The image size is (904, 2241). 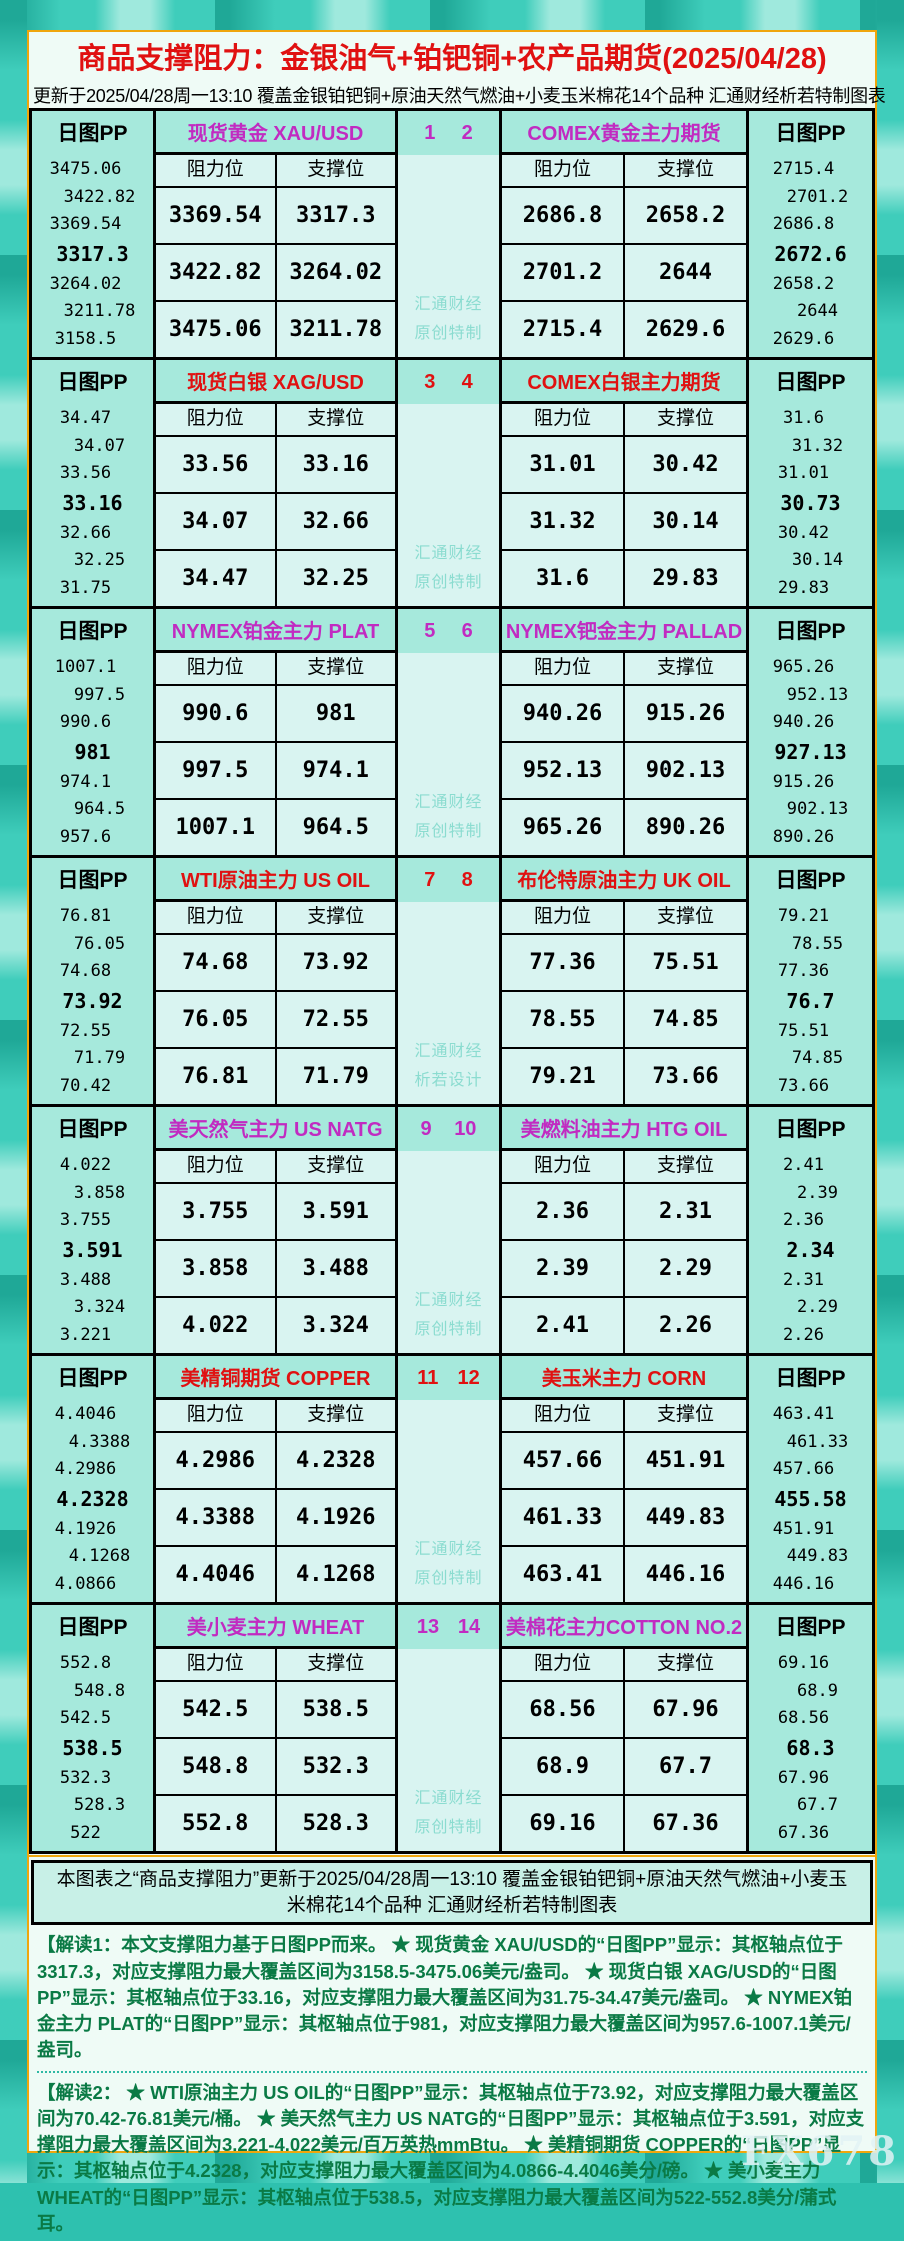 What do you see at coordinates (624, 1627) in the screenshot?
I see `instrument-title: 美棉花主力COTTON NO.2` at bounding box center [624, 1627].